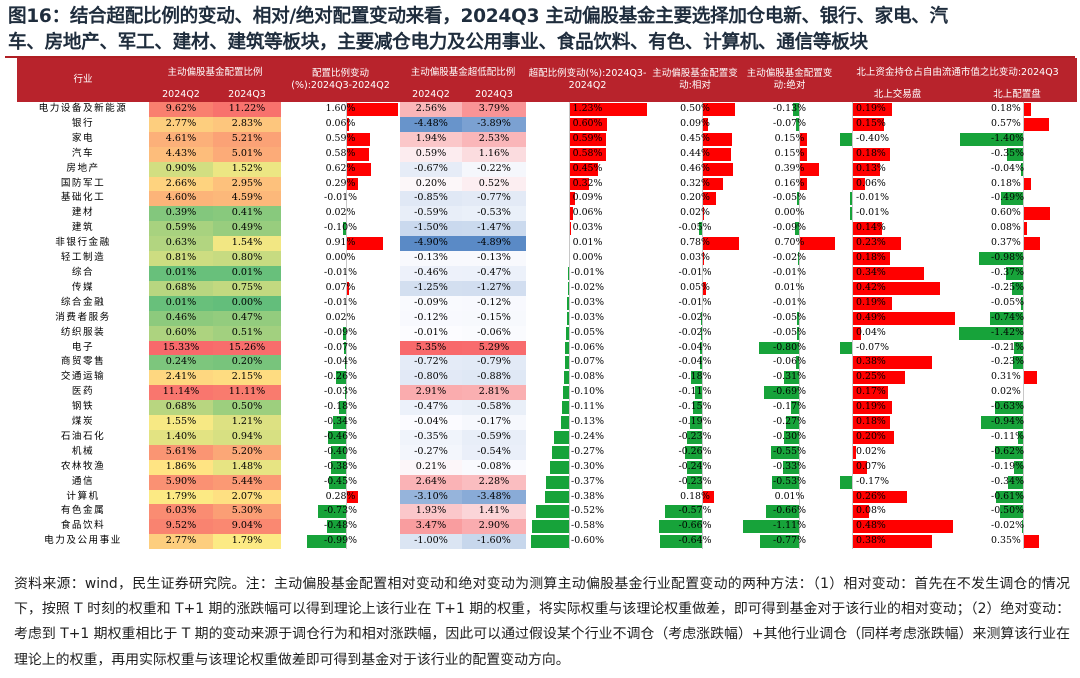  What do you see at coordinates (83, 496) in the screenshot?
I see `industry-cell: 计算机` at bounding box center [83, 496].